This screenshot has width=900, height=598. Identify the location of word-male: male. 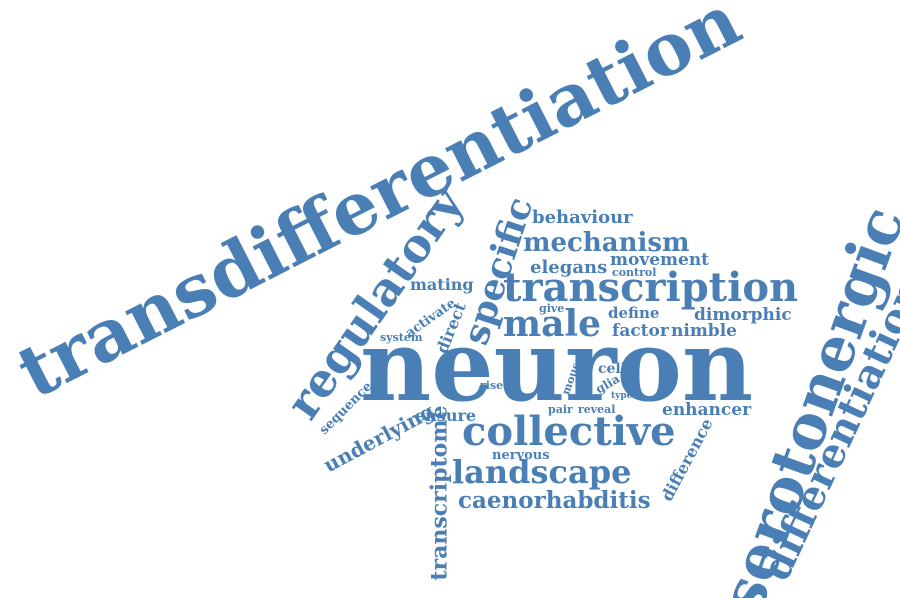
(552, 324).